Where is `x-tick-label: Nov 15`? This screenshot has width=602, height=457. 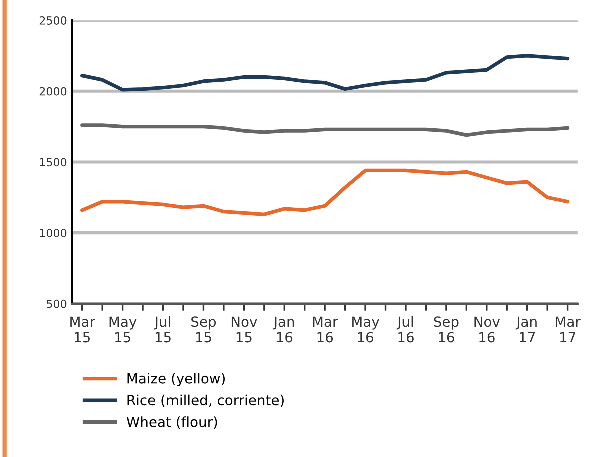 x-tick-label: Nov 15 is located at coordinates (245, 329).